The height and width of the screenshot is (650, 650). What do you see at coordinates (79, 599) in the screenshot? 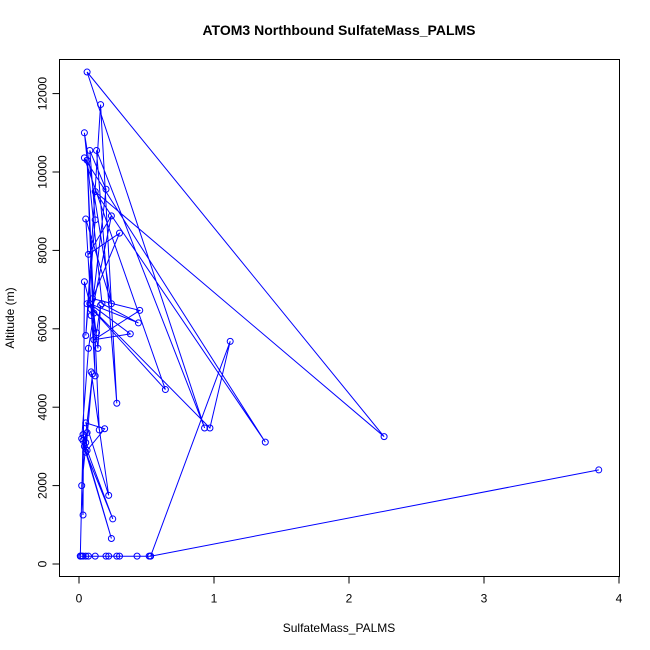
I see `x-tick-label: 0` at bounding box center [79, 599].